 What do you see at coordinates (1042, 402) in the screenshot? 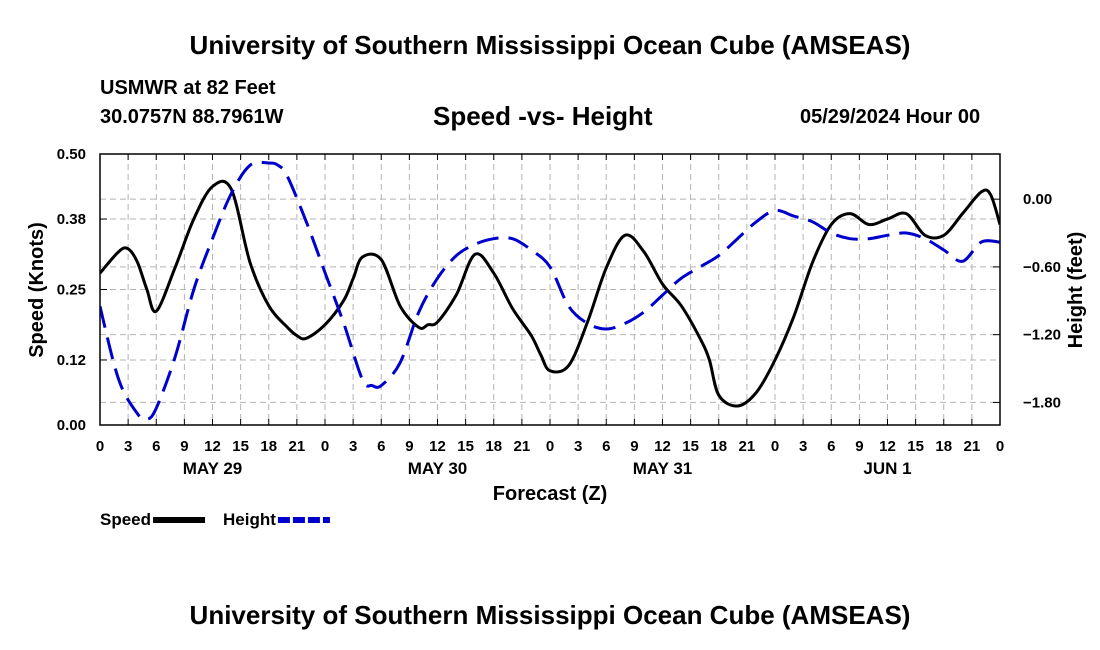
I see `y2-tick-label: −1.80` at bounding box center [1042, 402].